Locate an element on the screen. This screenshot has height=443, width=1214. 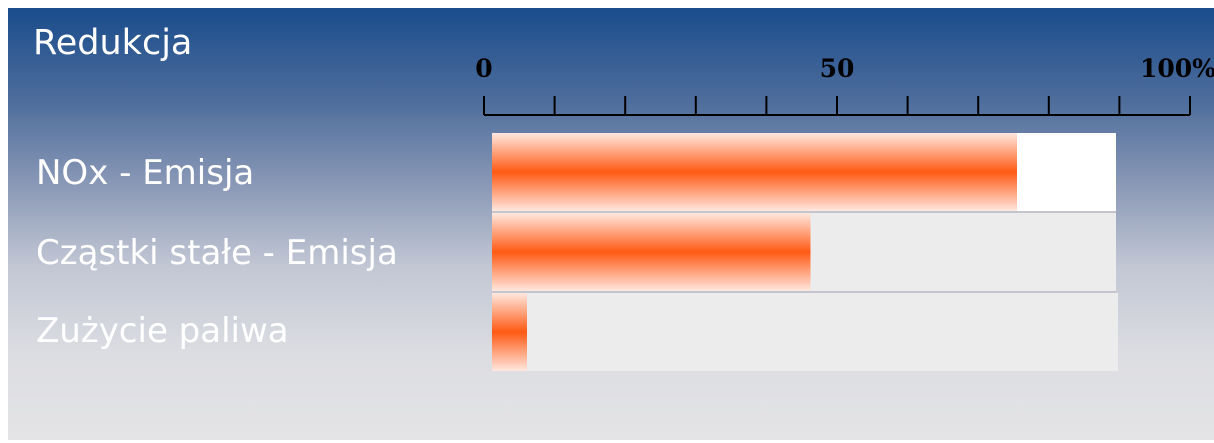
tick-label: 100% is located at coordinates (1177, 68).